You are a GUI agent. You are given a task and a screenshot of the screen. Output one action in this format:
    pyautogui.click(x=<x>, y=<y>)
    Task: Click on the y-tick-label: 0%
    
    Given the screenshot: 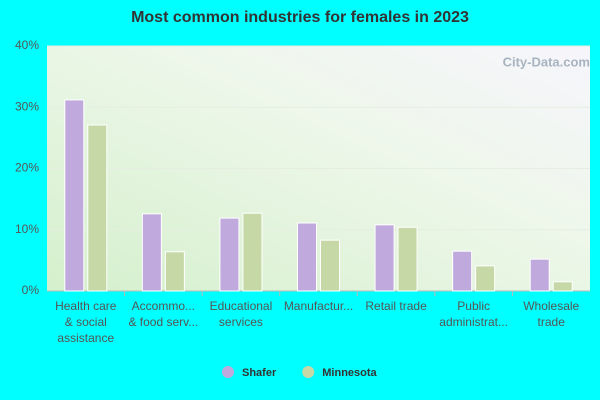 What is the action you would take?
    pyautogui.click(x=31, y=290)
    